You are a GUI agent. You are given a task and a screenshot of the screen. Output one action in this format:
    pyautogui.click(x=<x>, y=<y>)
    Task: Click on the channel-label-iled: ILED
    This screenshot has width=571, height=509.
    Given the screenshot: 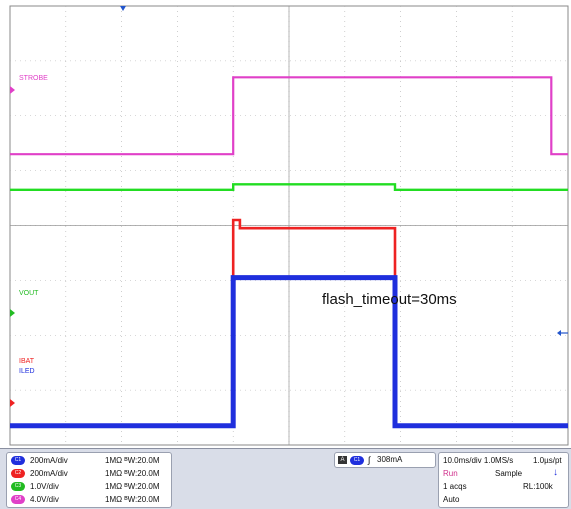 What is the action you would take?
    pyautogui.click(x=27, y=371)
    